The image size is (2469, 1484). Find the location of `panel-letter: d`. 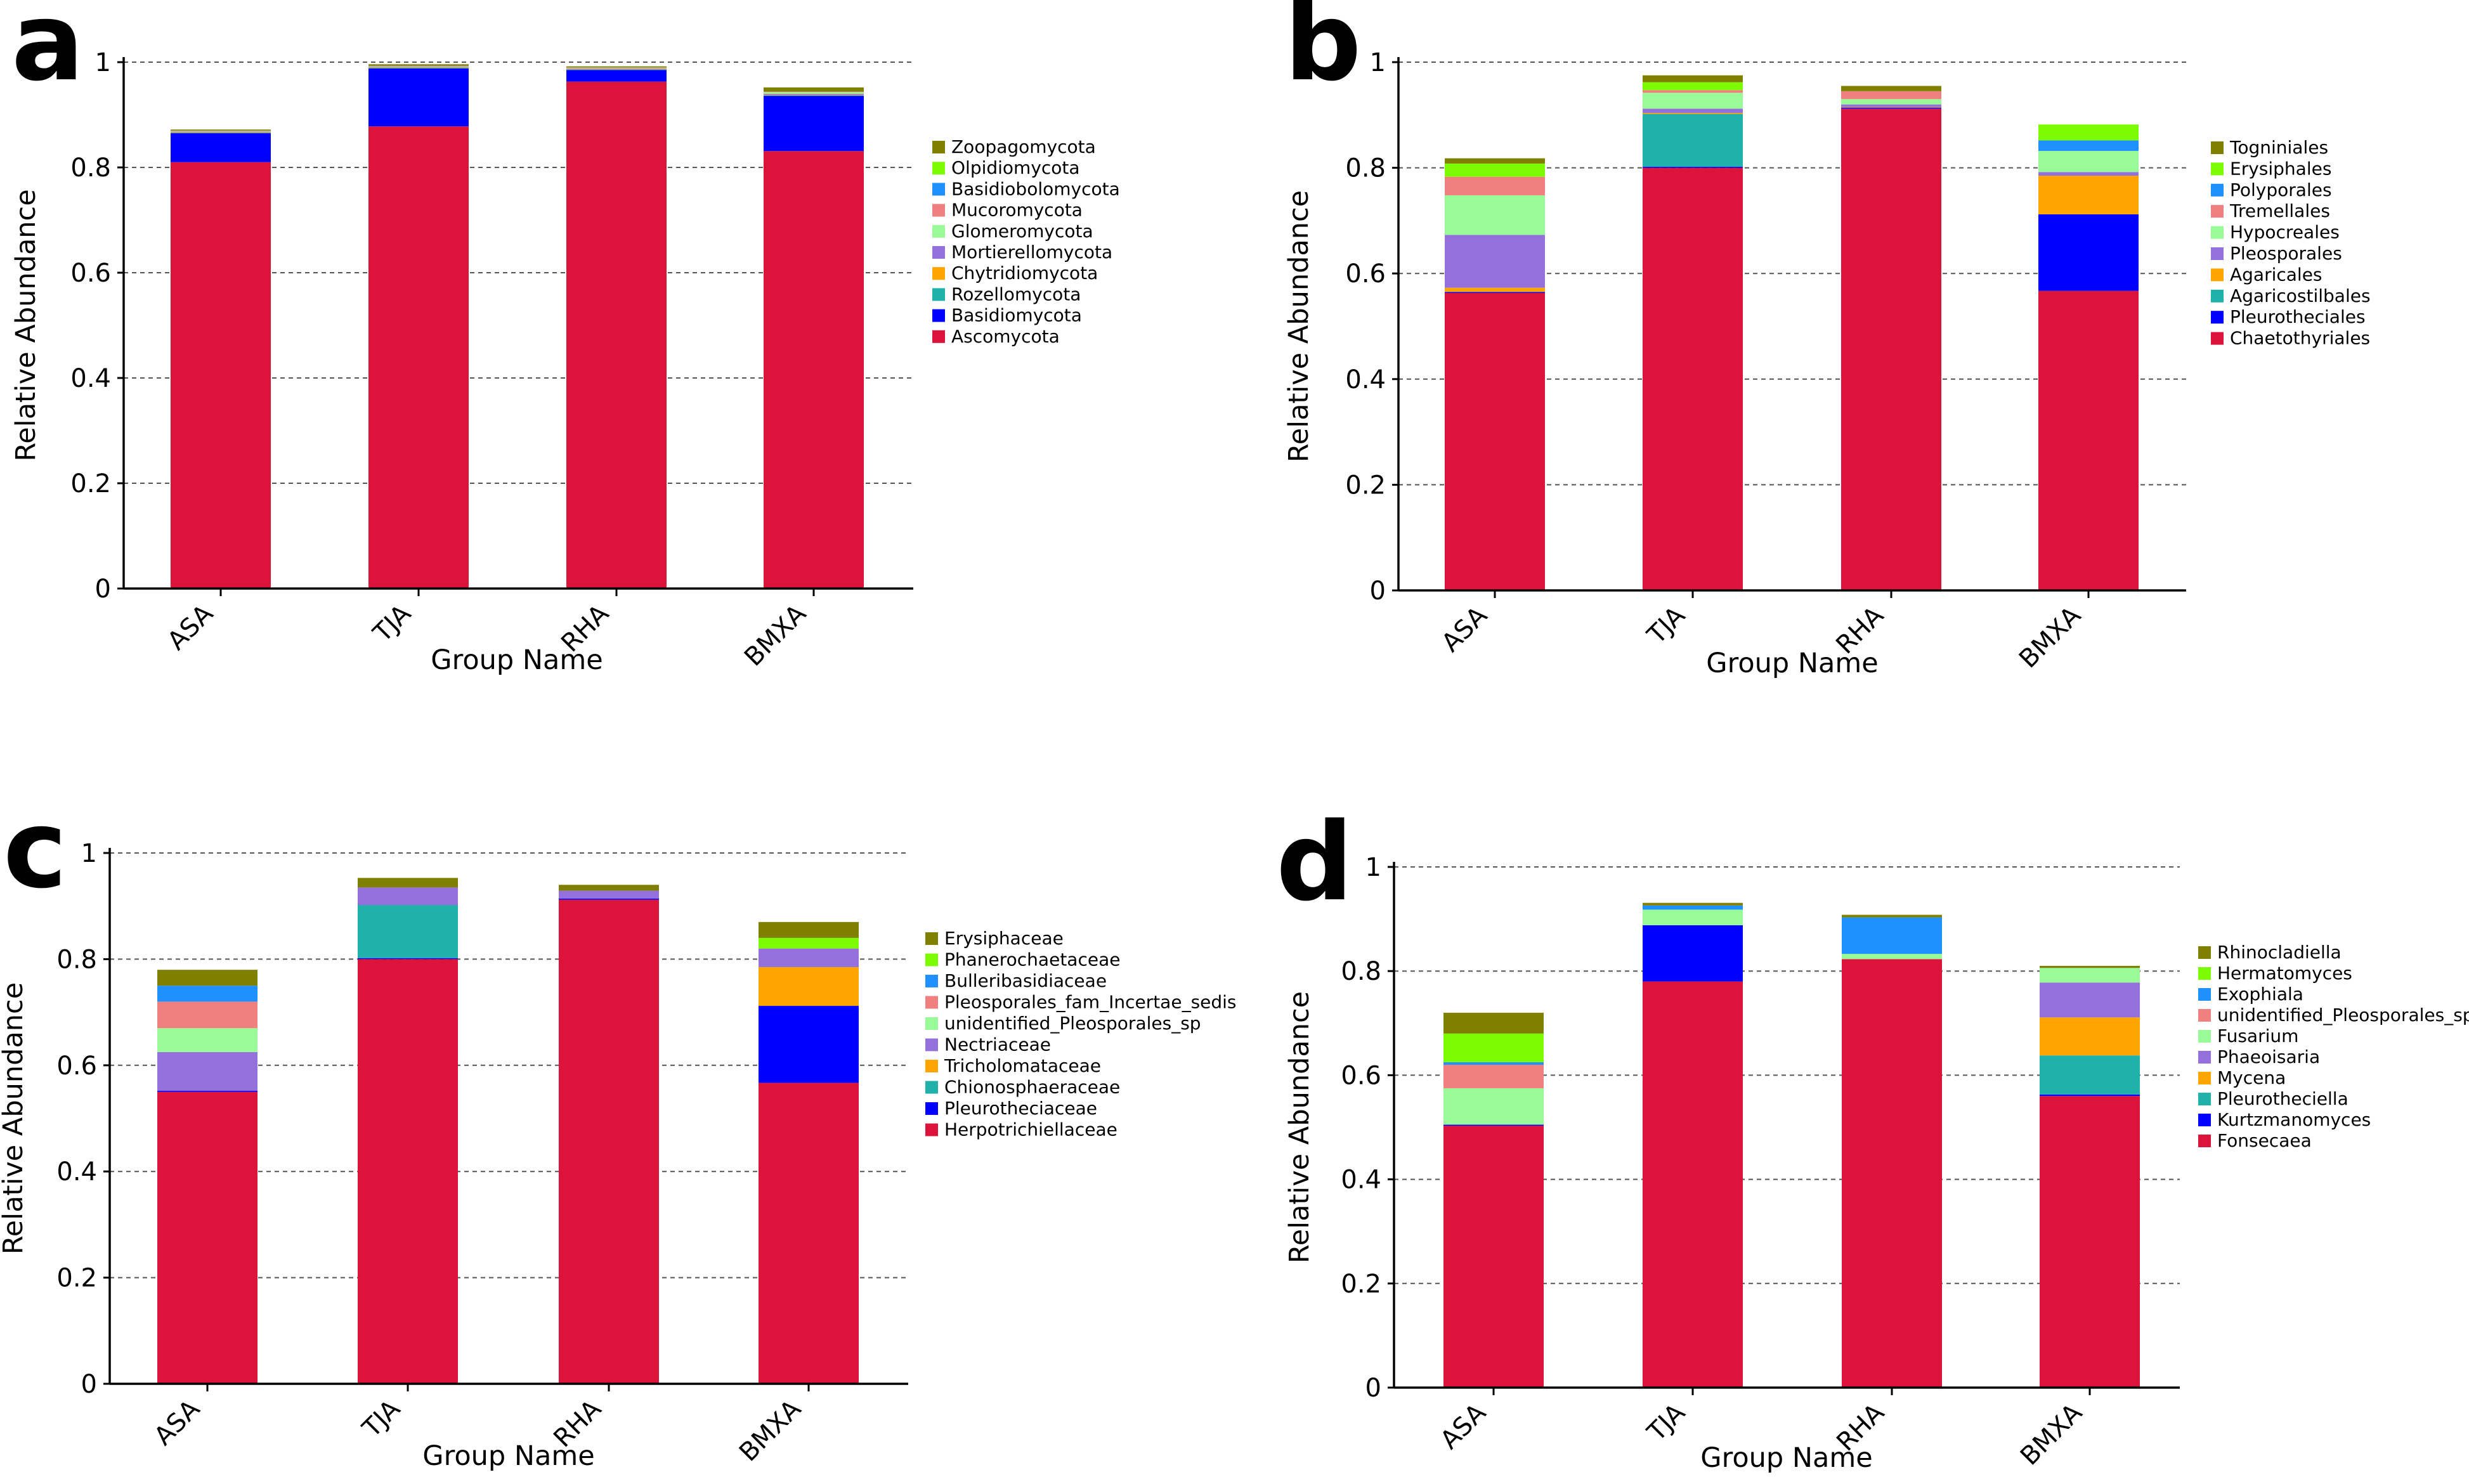

panel-letter: d is located at coordinates (1315, 862).